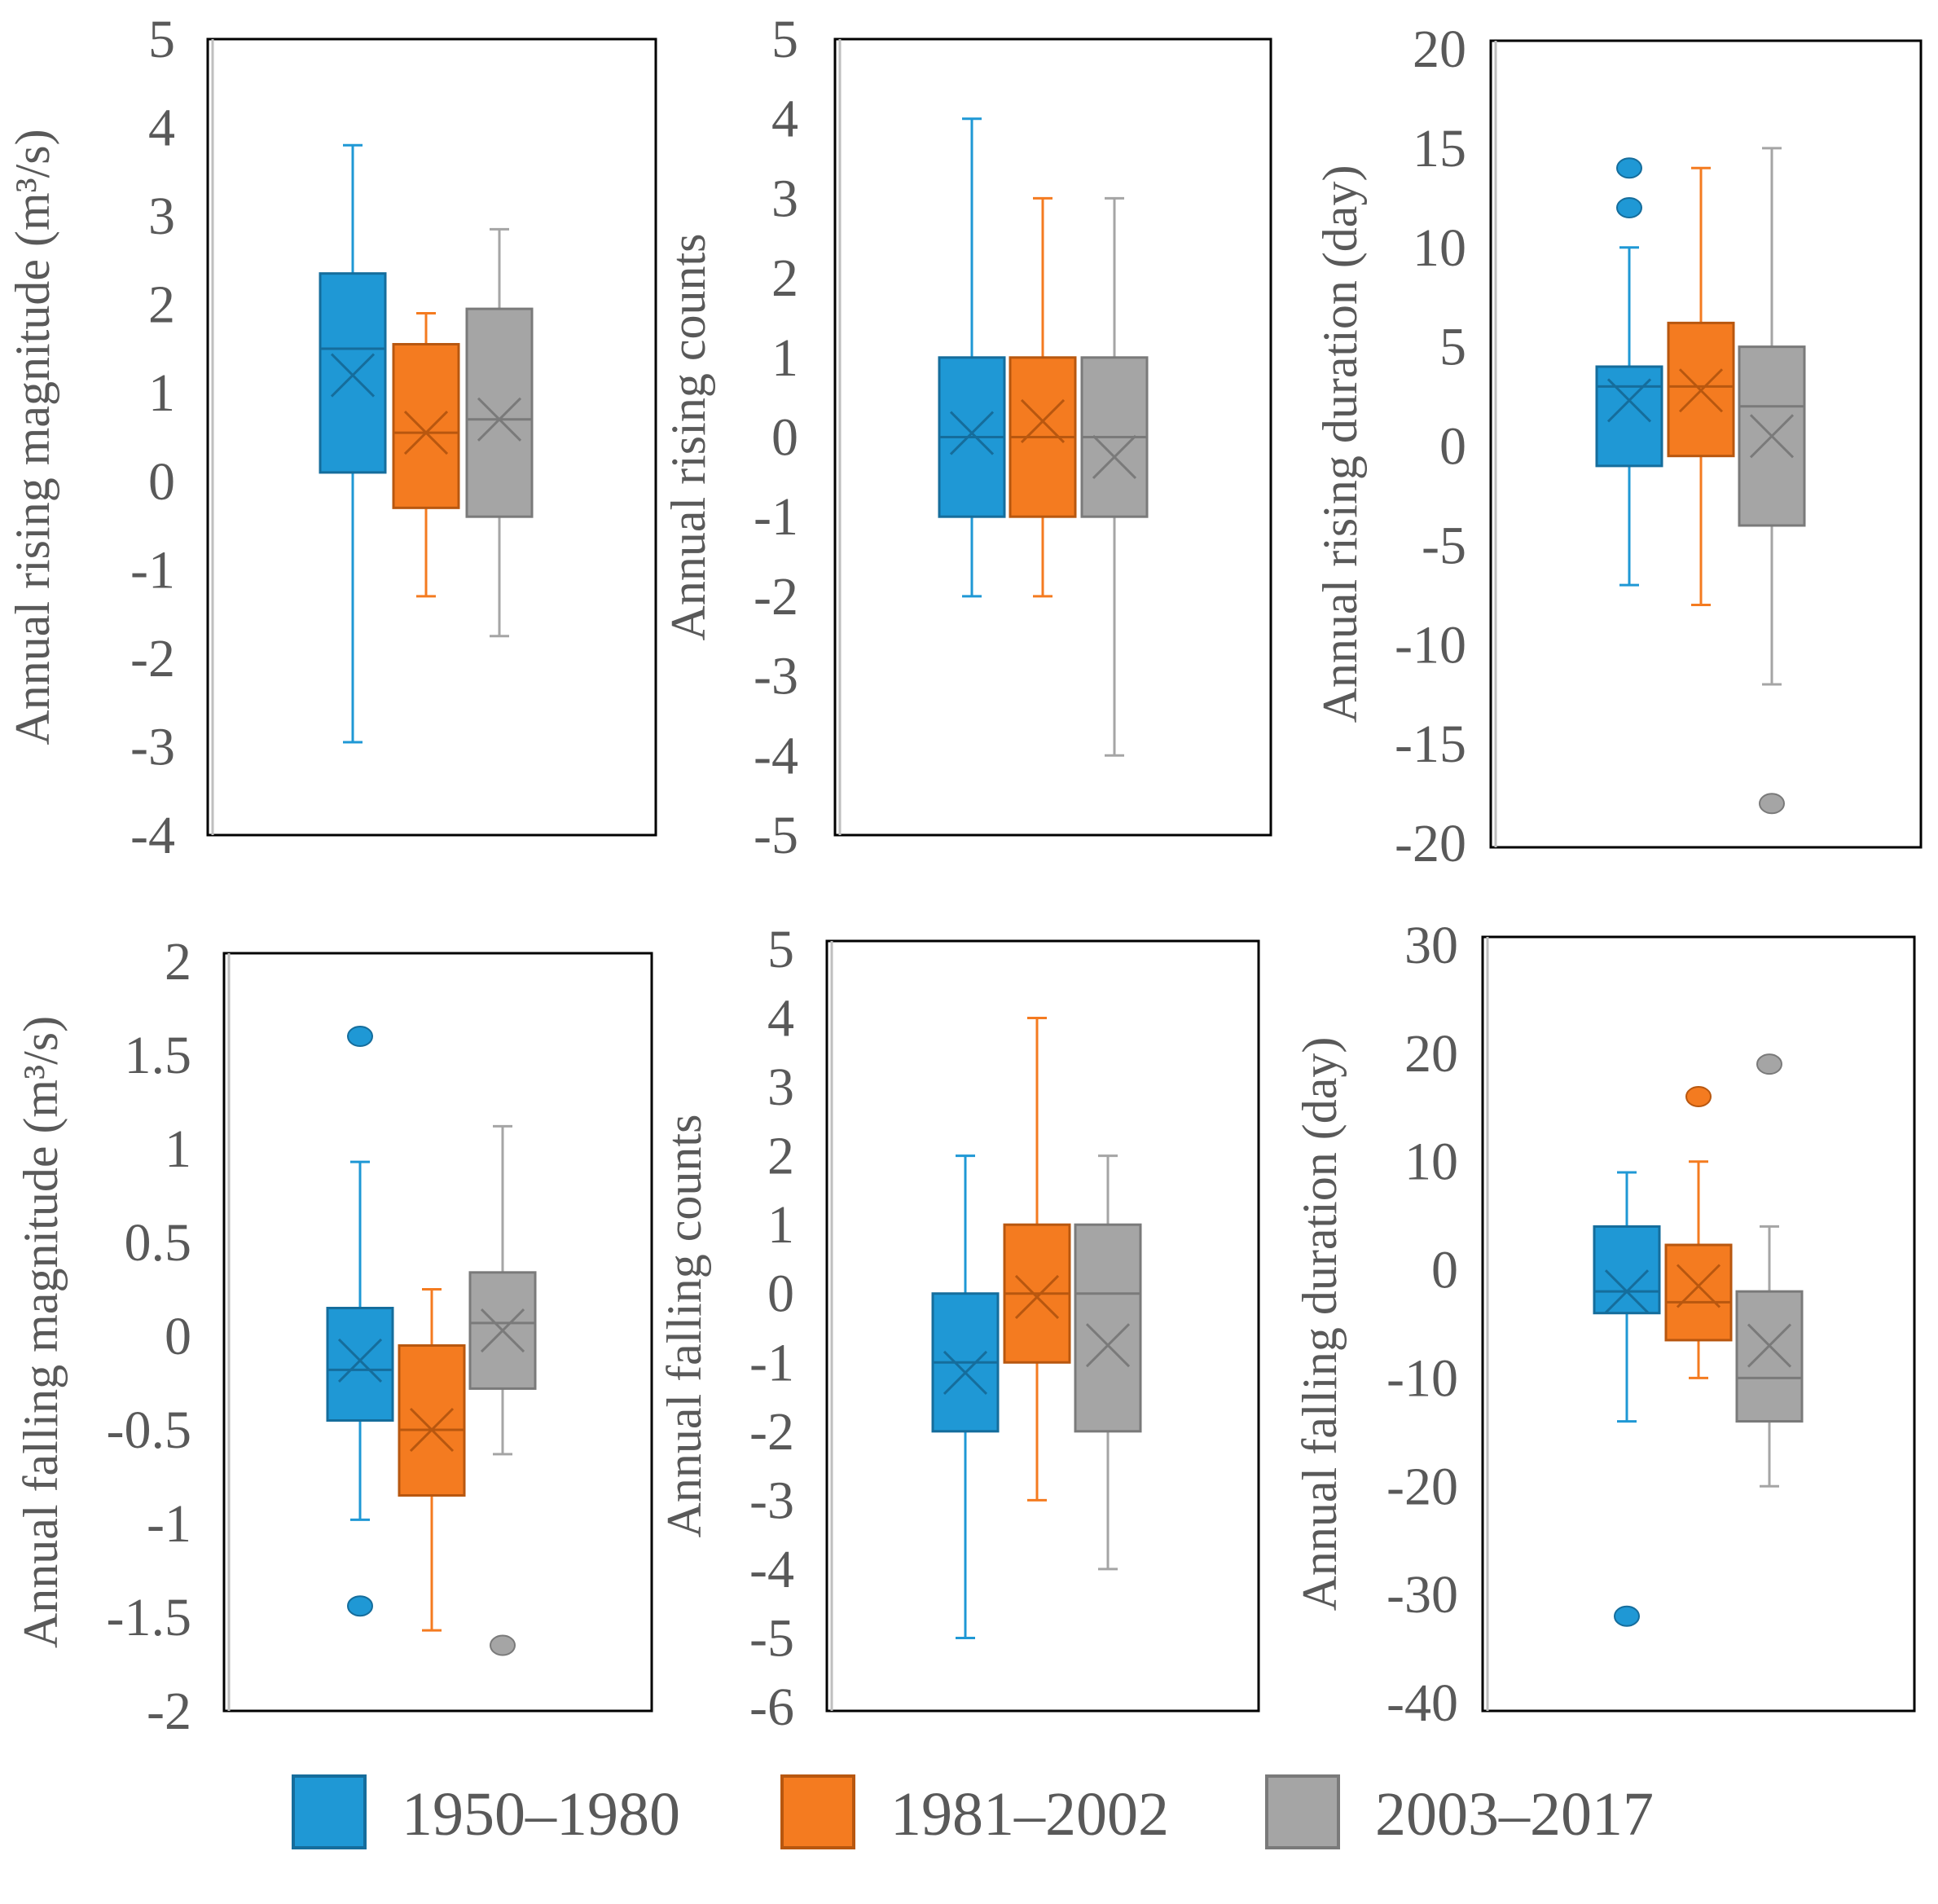 The image size is (1938, 1904). I want to click on y-tick-label: -0.5, so click(149, 1430).